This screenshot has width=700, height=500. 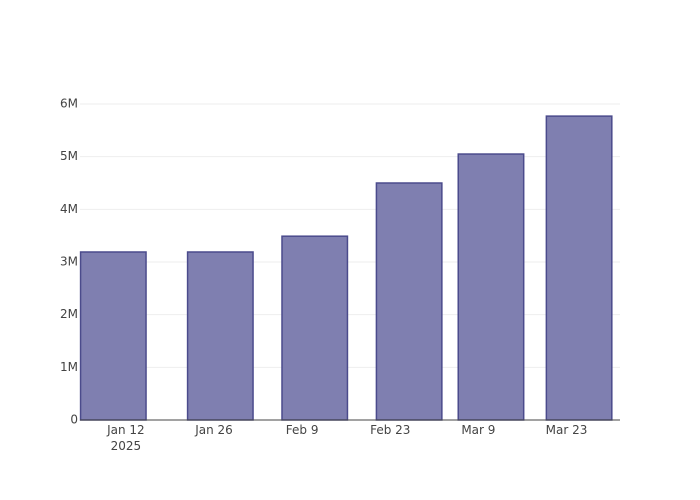 I want to click on x-tick-label: Feb 23, so click(x=390, y=430).